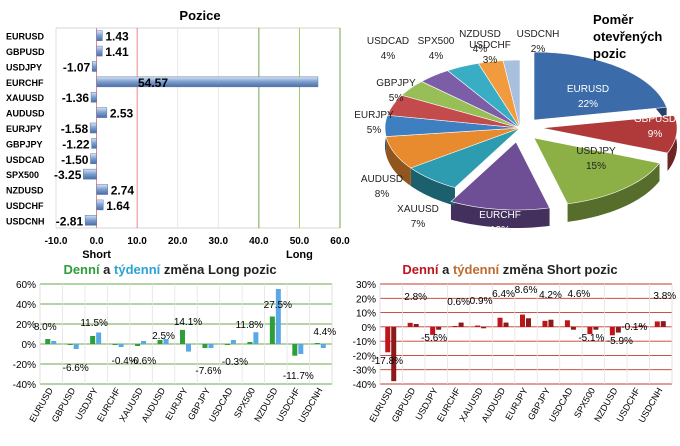  What do you see at coordinates (25, 83) in the screenshot?
I see `category-label: EURCHF` at bounding box center [25, 83].